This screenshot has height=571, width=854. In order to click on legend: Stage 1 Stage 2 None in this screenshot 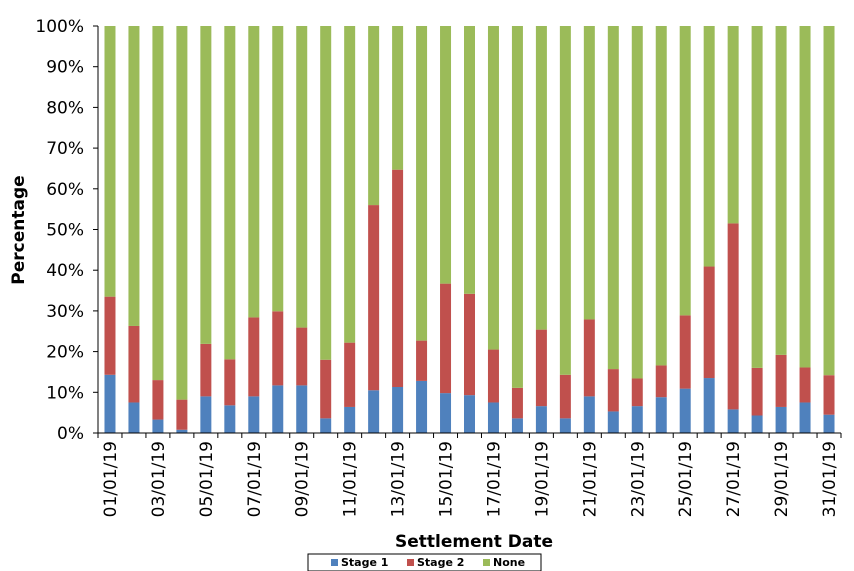, I will do `click(424, 562)`.